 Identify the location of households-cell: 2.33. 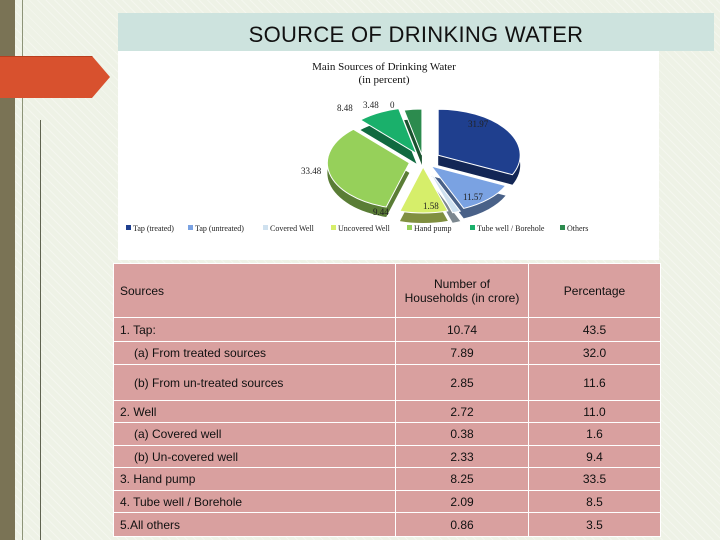
(462, 456).